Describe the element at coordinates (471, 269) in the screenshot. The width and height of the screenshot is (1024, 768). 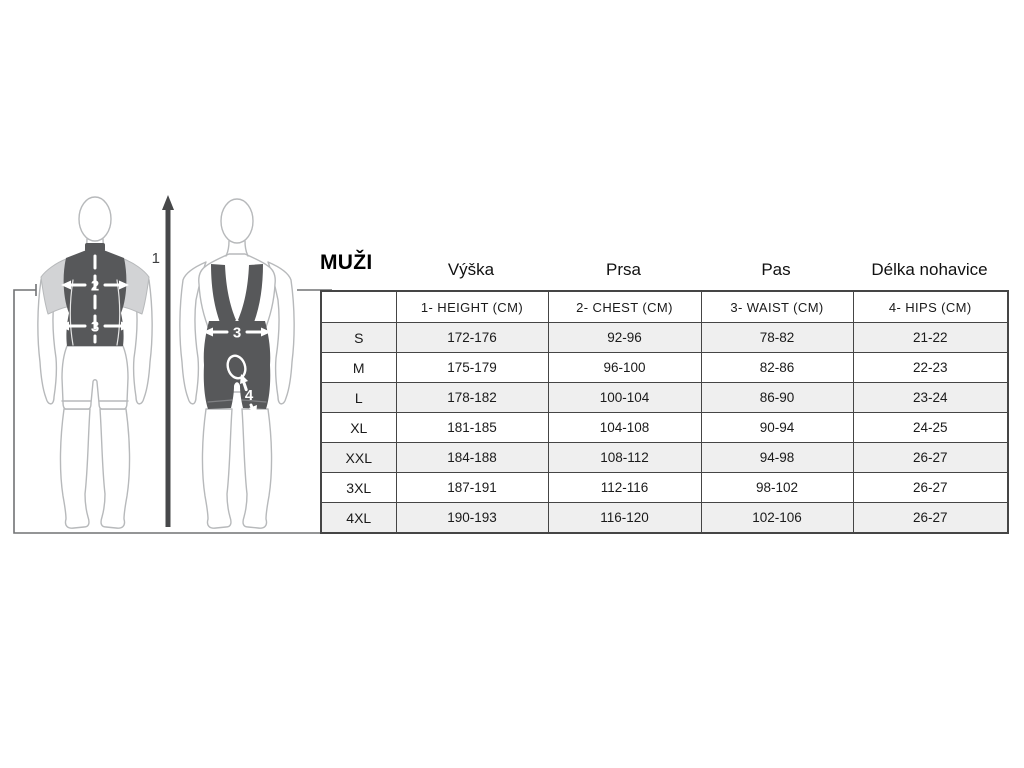
I see `group-header-vyska: Výška` at that location.